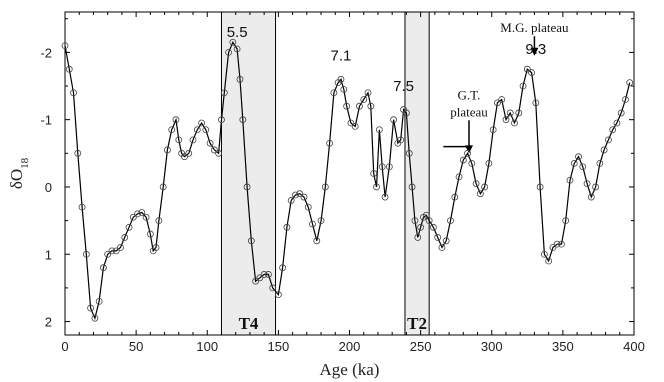  I want to click on peak-label: 7.5, so click(403, 86).